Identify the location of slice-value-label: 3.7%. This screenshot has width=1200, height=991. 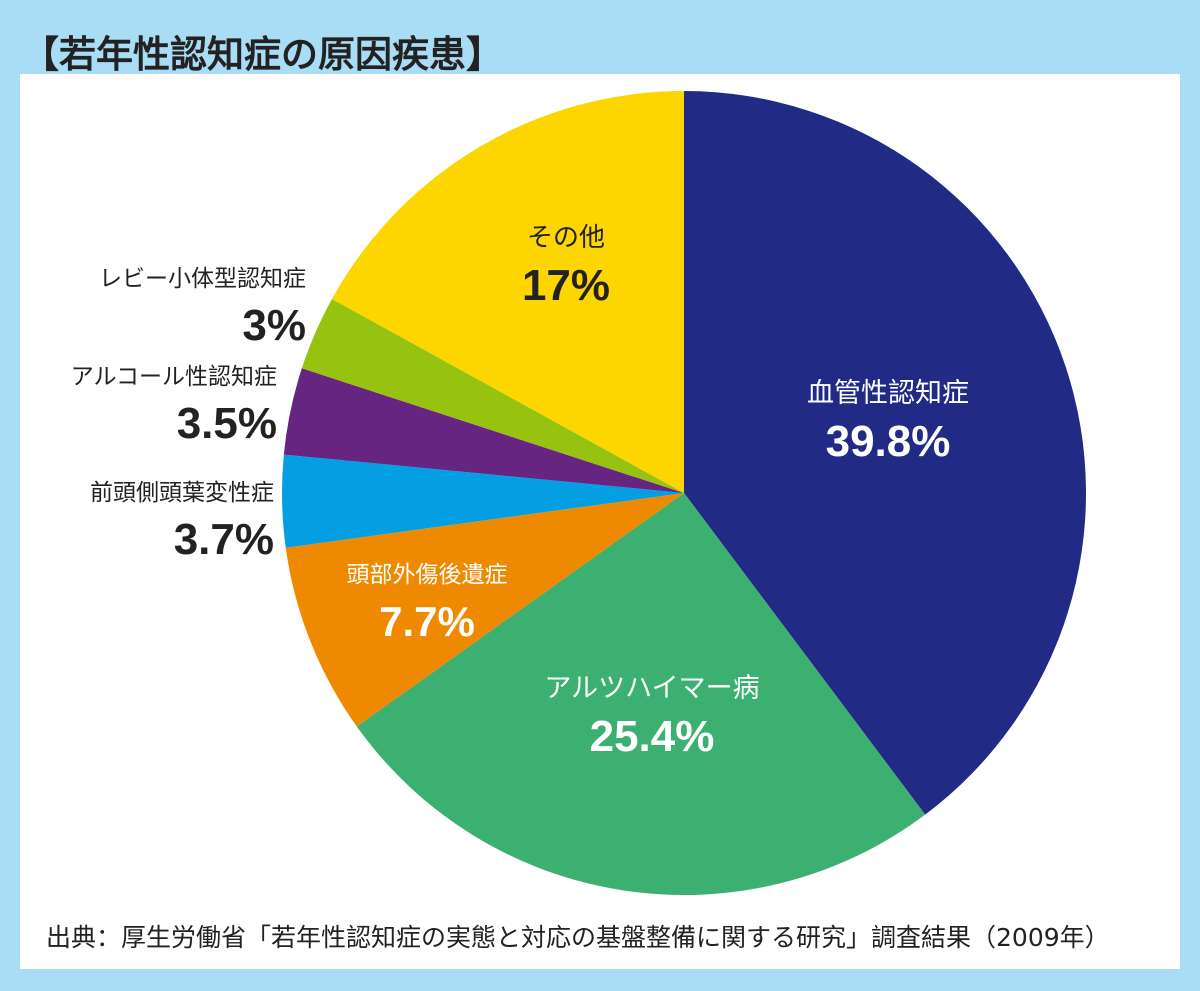
(224, 539).